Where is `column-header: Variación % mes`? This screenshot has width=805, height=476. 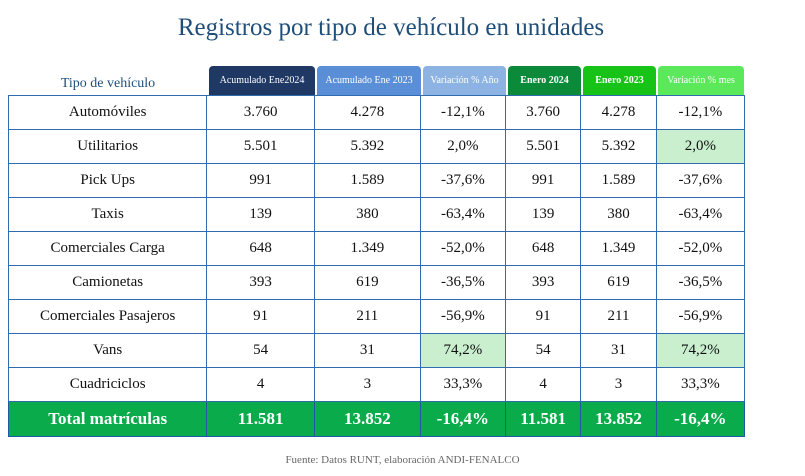 column-header: Variación % mes is located at coordinates (701, 80).